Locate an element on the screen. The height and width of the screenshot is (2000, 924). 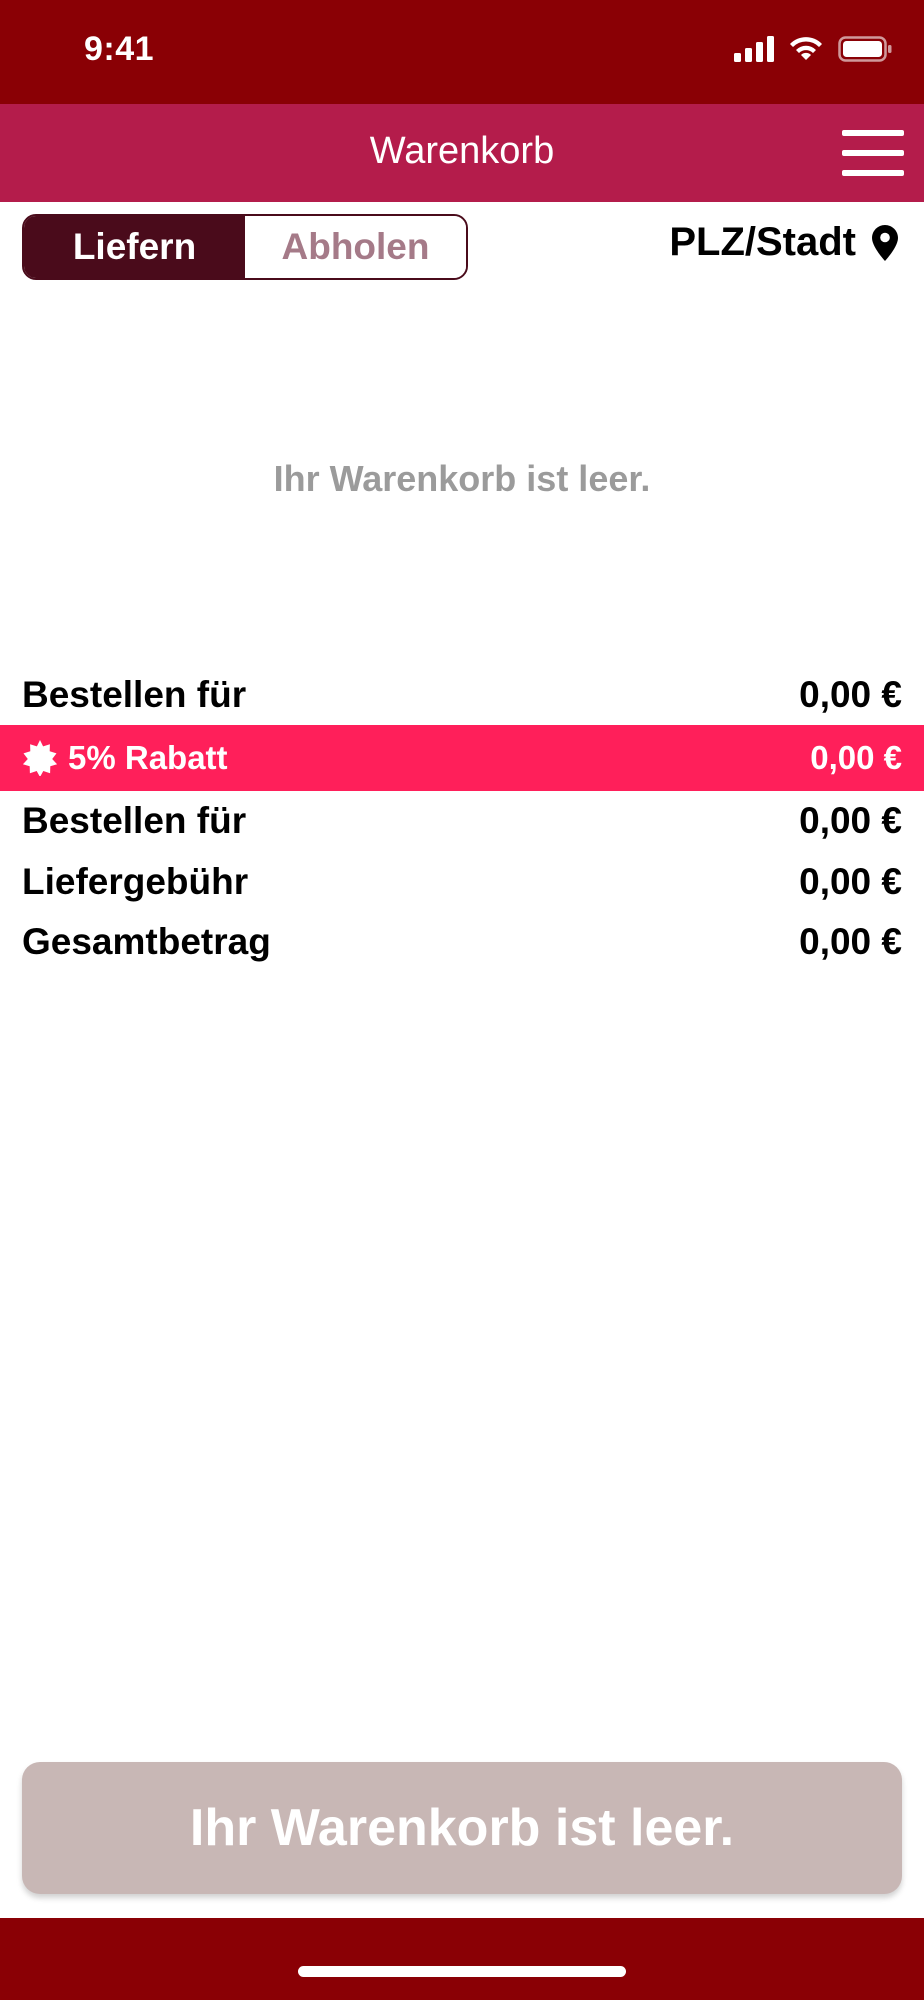
summary-row-delivery-fee: Liefergebühr 0,00 € is located at coordinates (462, 882).